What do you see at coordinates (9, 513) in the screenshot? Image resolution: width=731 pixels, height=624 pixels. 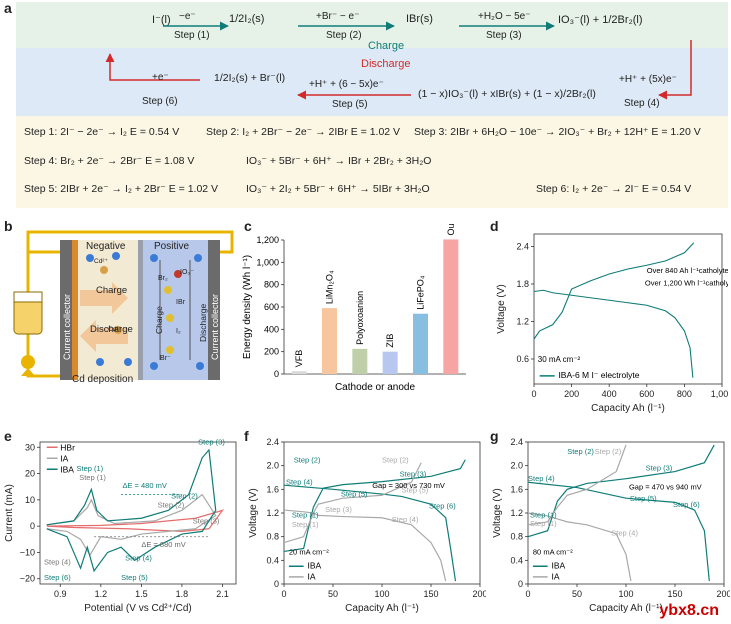 I see `y-axis-label: Current (mA)` at bounding box center [9, 513].